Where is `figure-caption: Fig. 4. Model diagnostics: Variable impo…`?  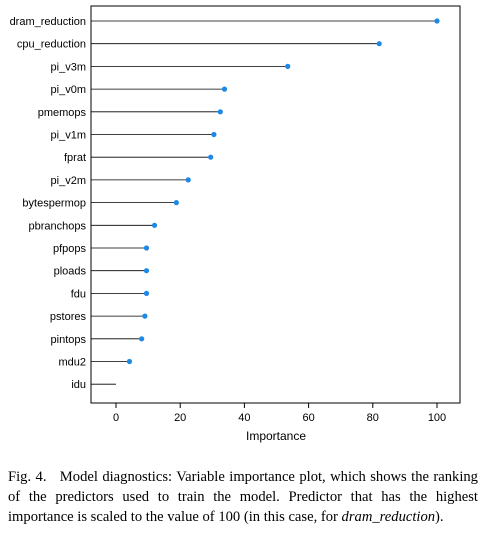
figure-caption: Fig. 4. Model diagnostics: Variable impo… is located at coordinates (243, 497).